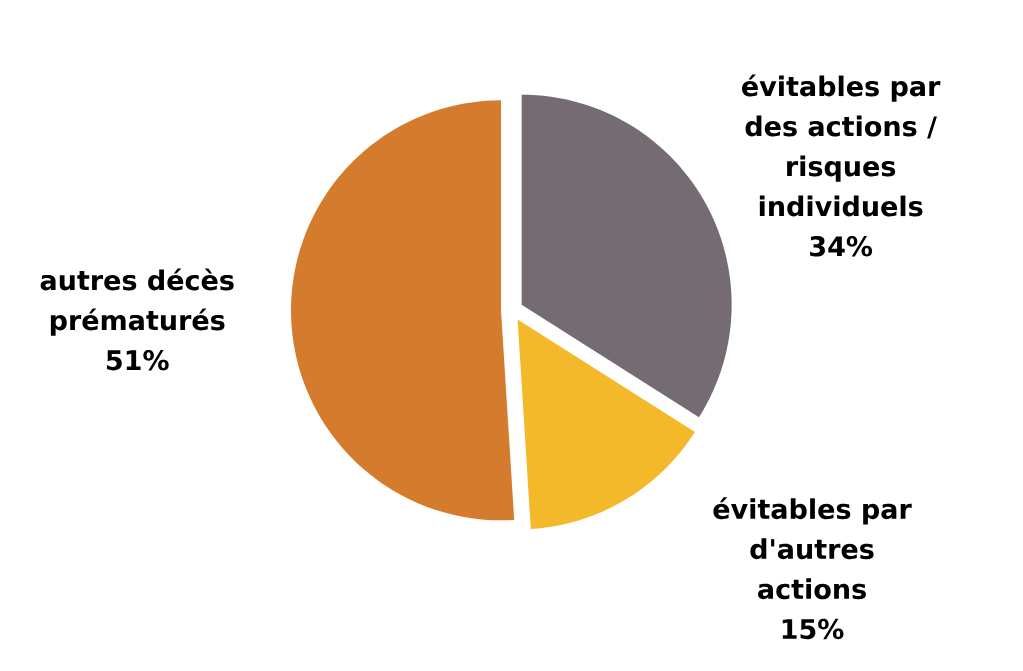  Describe the element at coordinates (137, 360) in the screenshot. I see `data-label: 51%` at that location.